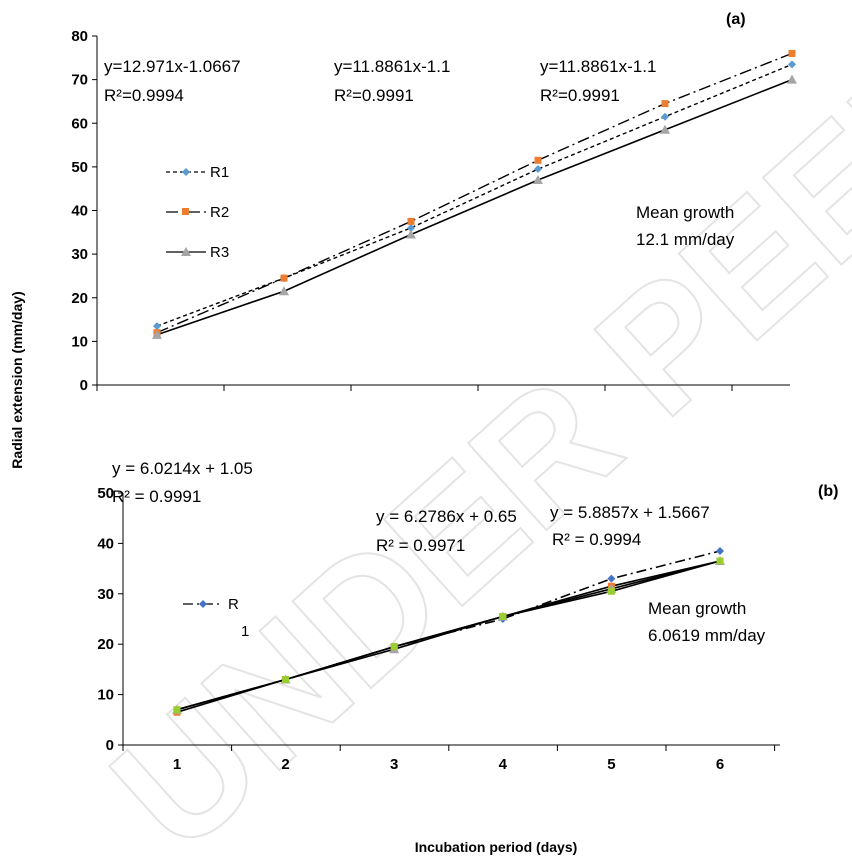 The image size is (852, 861). What do you see at coordinates (720, 764) in the screenshot?
I see `panel-b-xtick-label: 6` at bounding box center [720, 764].